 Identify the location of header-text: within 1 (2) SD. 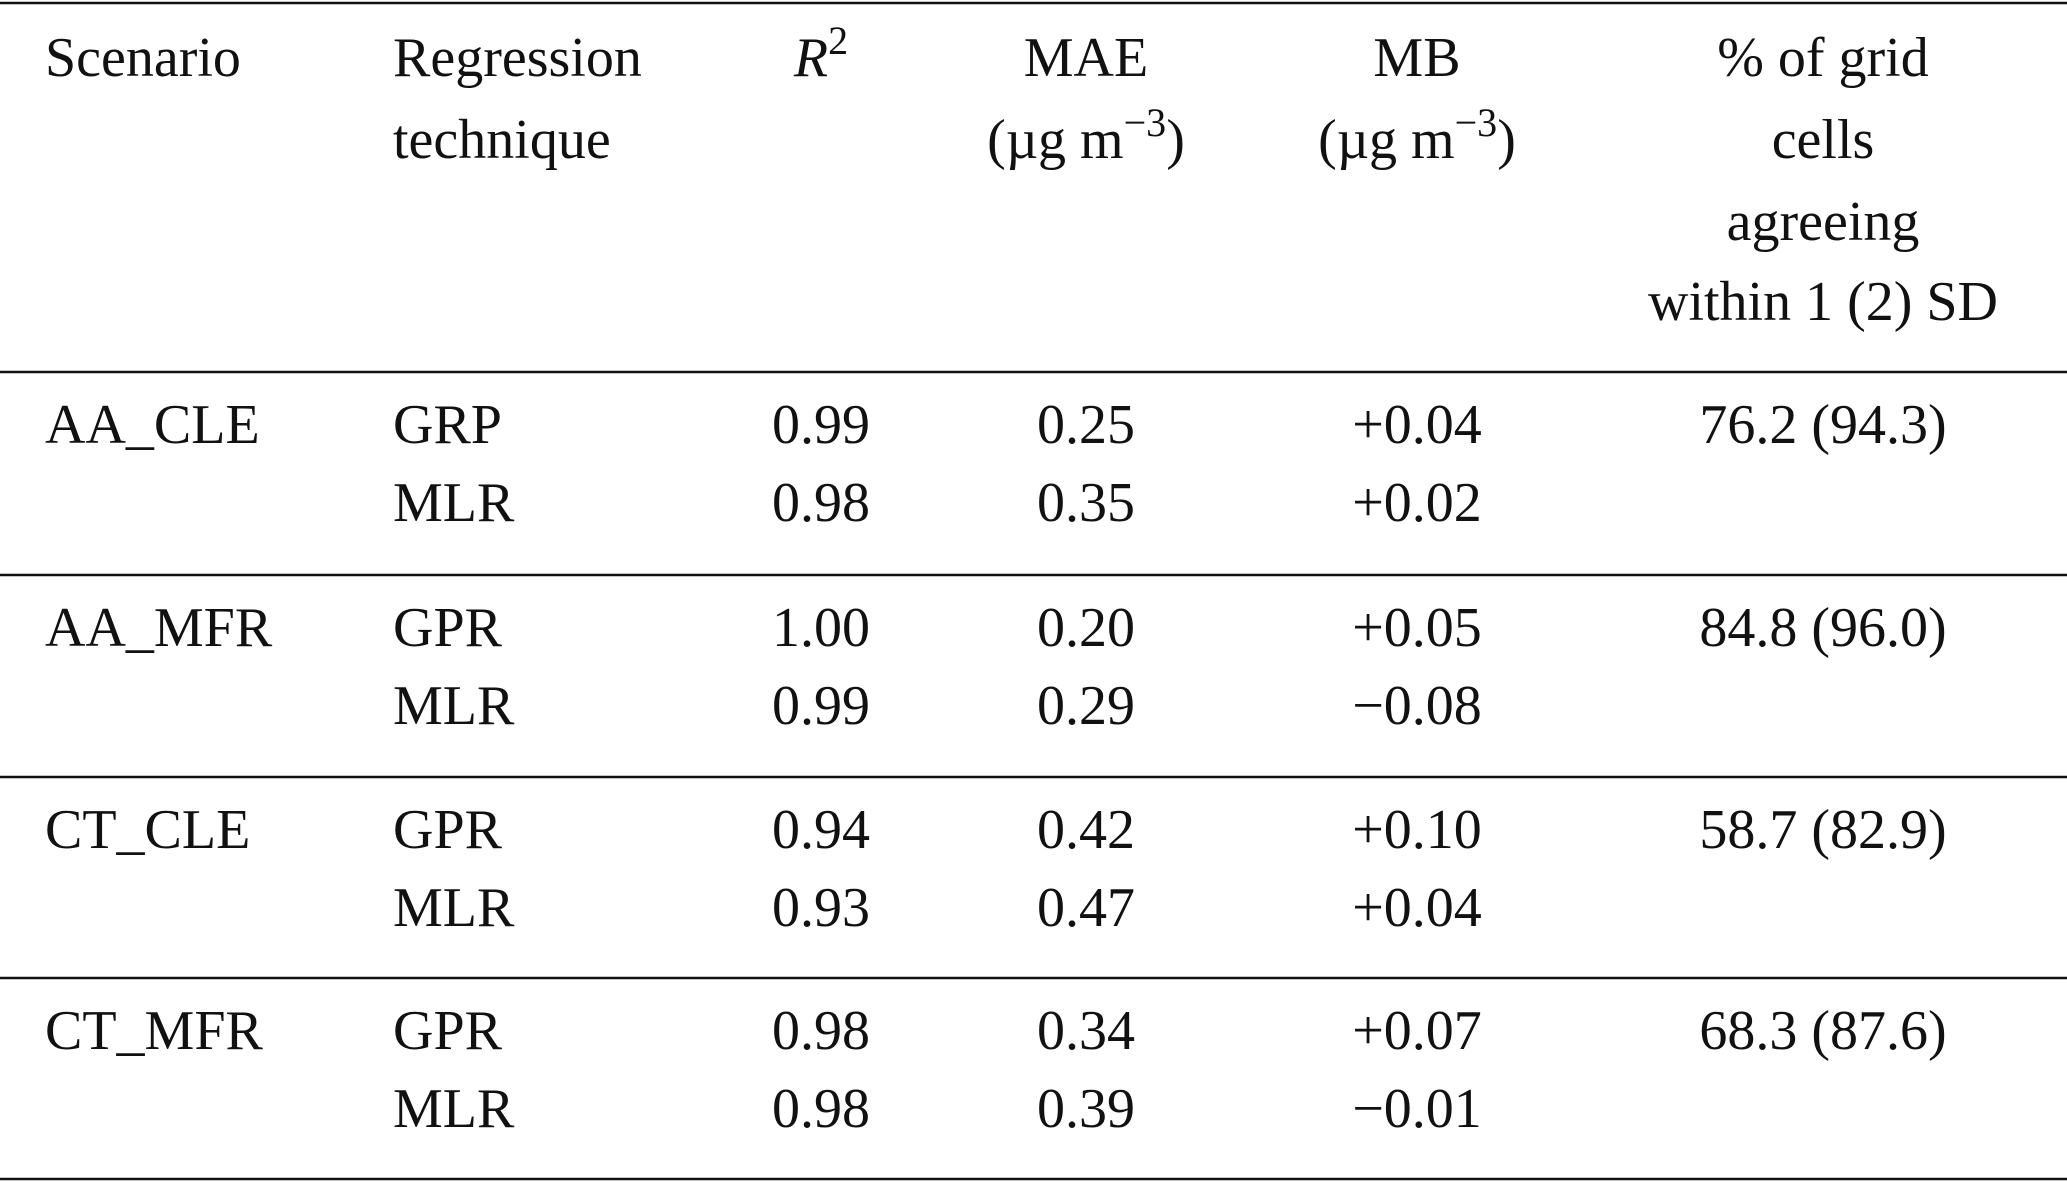
(1823, 302).